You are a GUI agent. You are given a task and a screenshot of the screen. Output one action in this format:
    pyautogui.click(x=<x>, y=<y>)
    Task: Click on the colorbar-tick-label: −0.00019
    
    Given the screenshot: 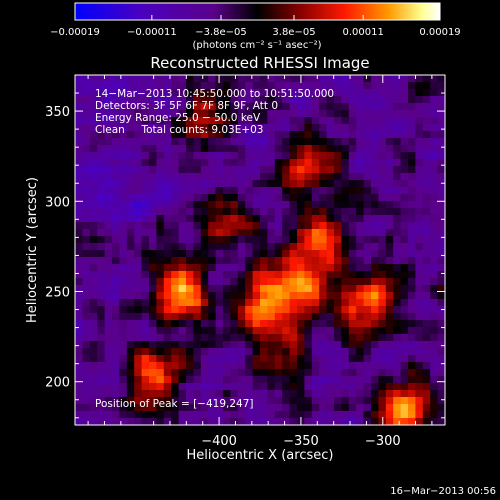 What is the action you would take?
    pyautogui.click(x=75, y=32)
    